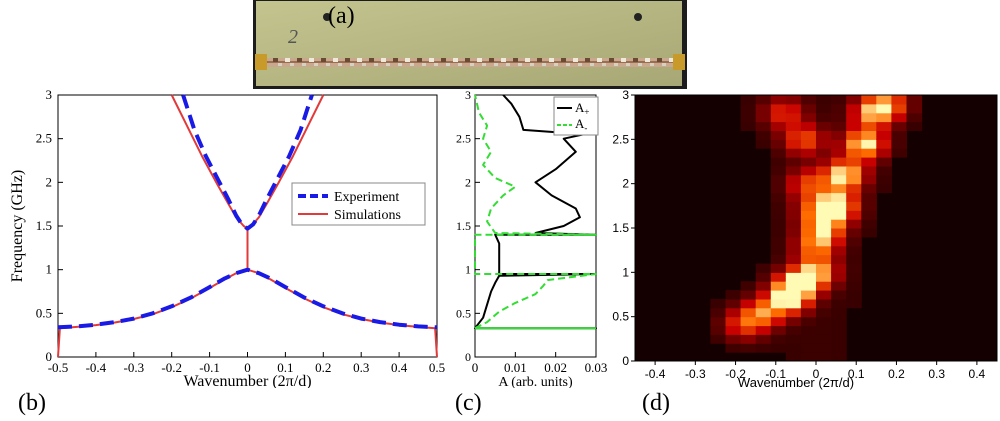 Image resolution: width=1000 pixels, height=421 pixels. I want to click on panel-d-label: (d), so click(656, 403).